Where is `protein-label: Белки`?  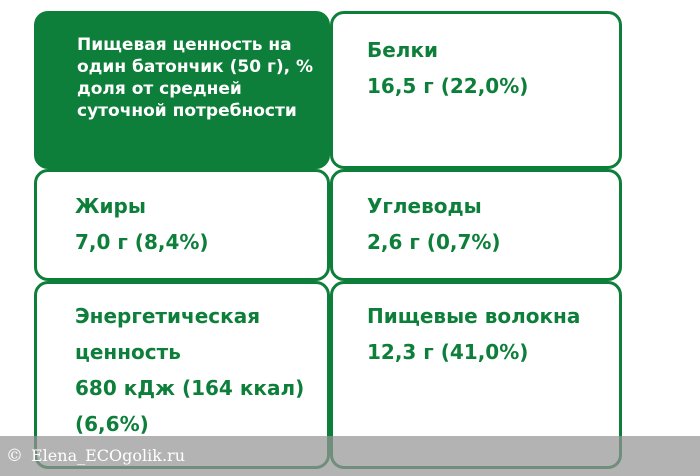 protein-label: Белки is located at coordinates (403, 50).